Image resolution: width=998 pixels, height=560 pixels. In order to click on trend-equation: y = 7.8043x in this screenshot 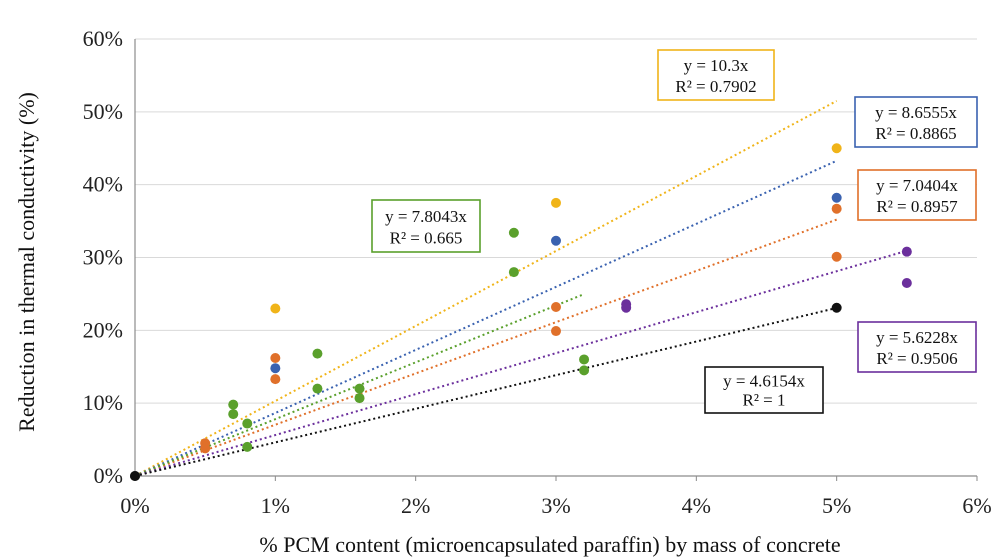, I will do `click(426, 216)`.